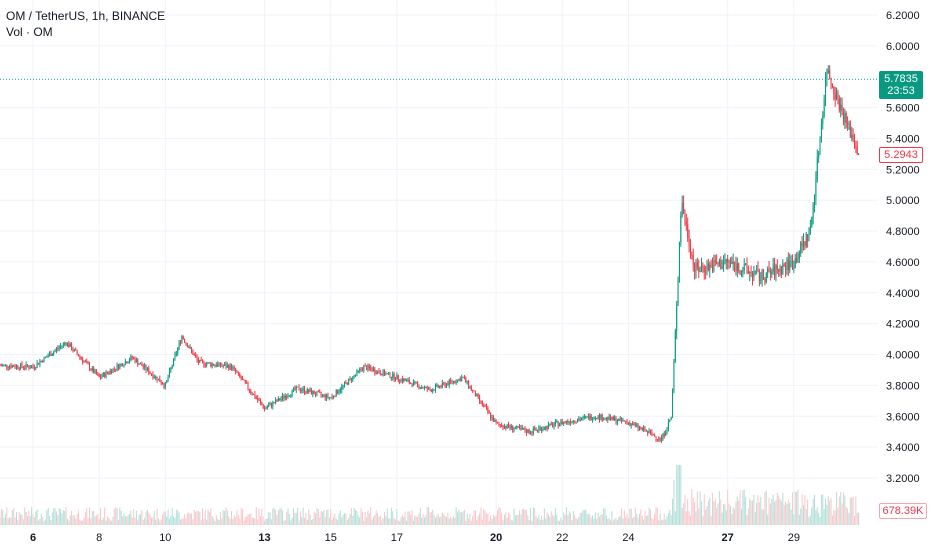  I want to click on volume-indicator-label: Vol · OM, so click(29, 32).